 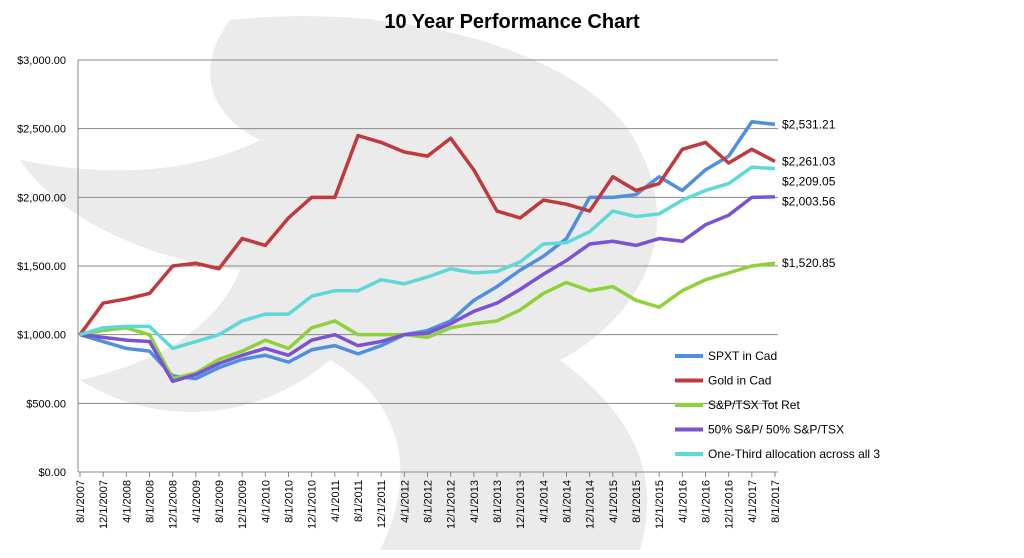 What do you see at coordinates (41, 198) in the screenshot?
I see `y-tick-label: $2,000.00` at bounding box center [41, 198].